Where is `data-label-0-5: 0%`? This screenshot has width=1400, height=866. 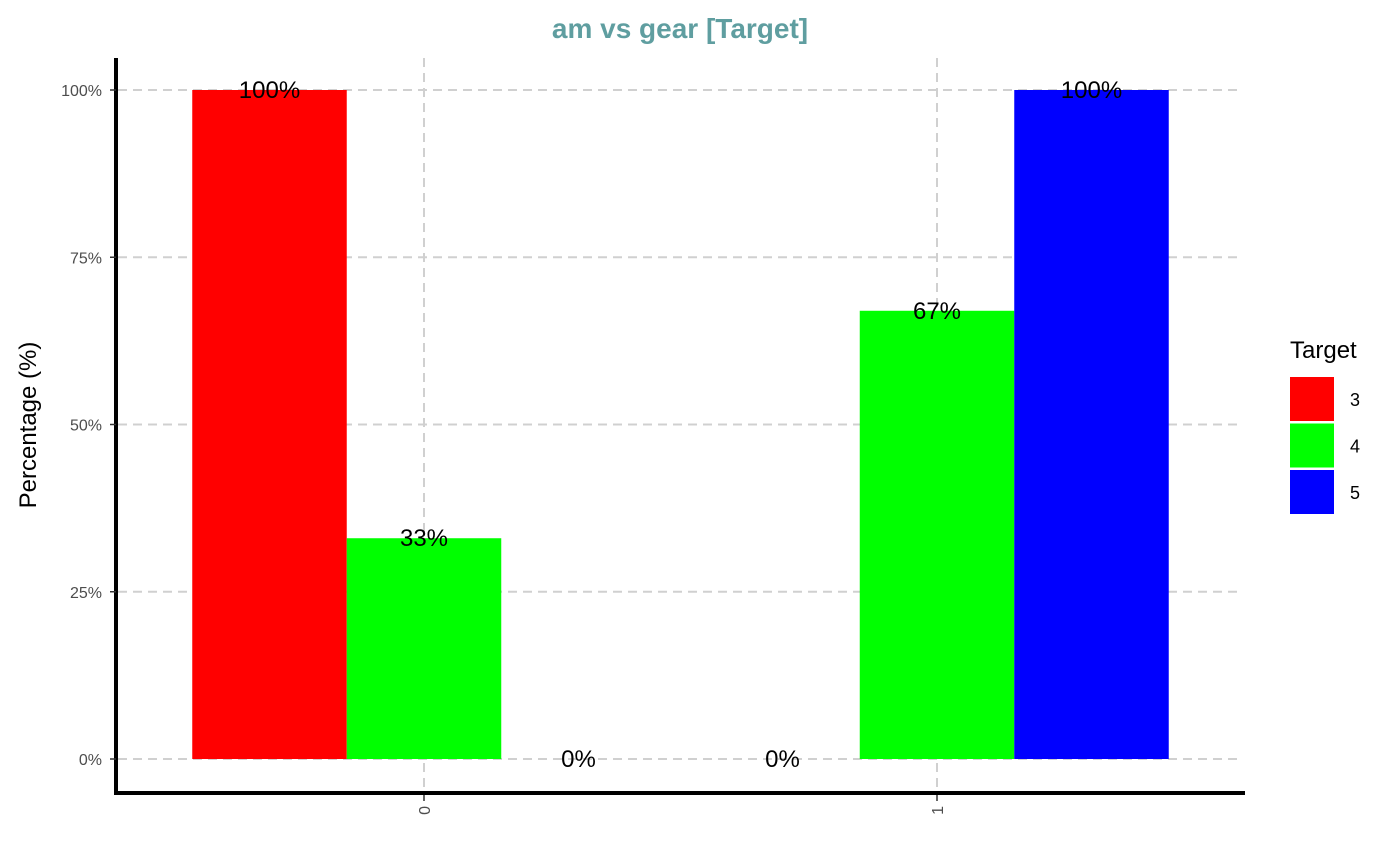 data-label-0-5: 0% is located at coordinates (578, 759).